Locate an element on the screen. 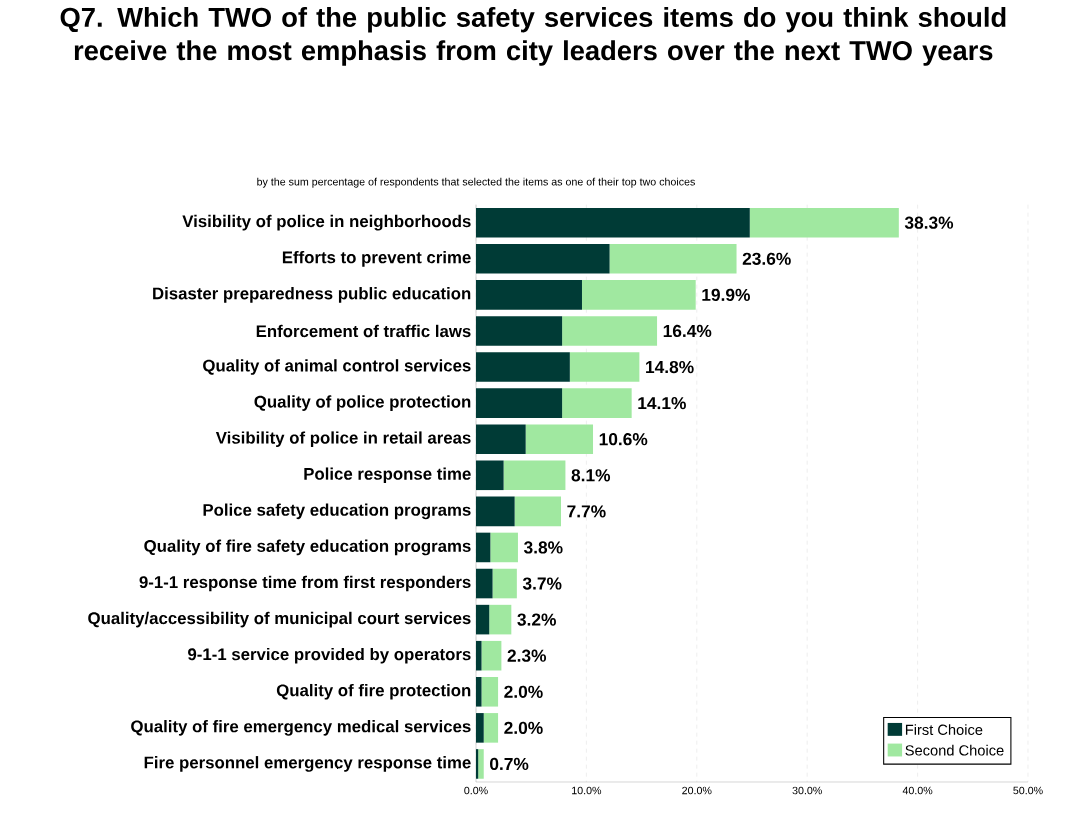  total-label: 10.6% is located at coordinates (623, 439).